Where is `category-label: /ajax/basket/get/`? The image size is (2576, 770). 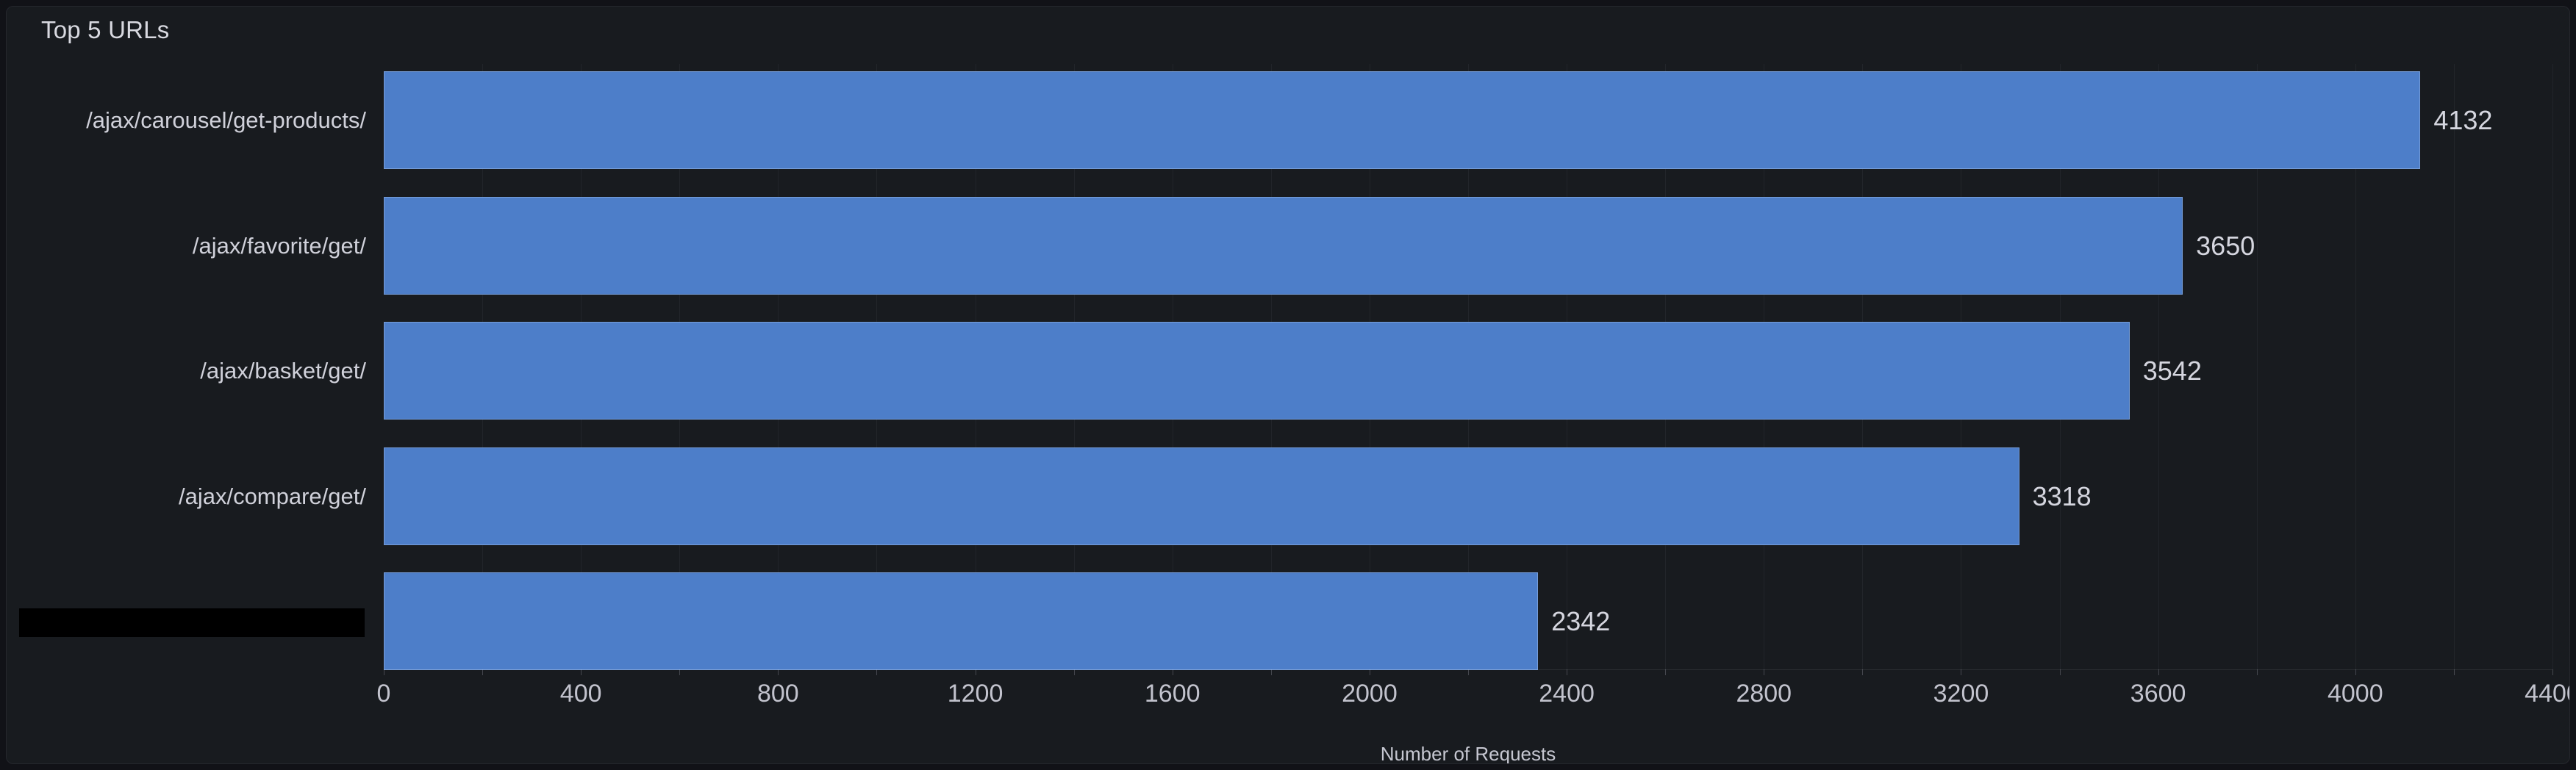
category-label: /ajax/basket/get/ is located at coordinates (283, 371).